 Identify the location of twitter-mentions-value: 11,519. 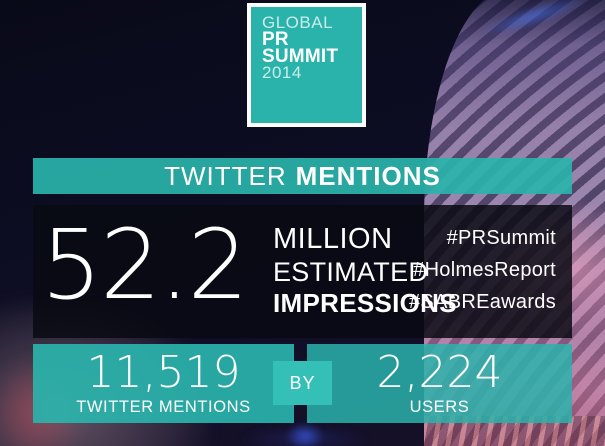
(163, 372).